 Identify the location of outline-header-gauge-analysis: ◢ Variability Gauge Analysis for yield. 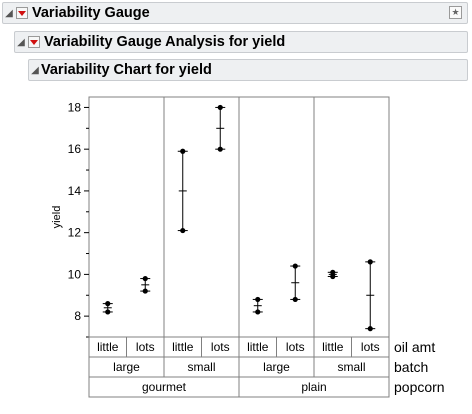
(241, 42).